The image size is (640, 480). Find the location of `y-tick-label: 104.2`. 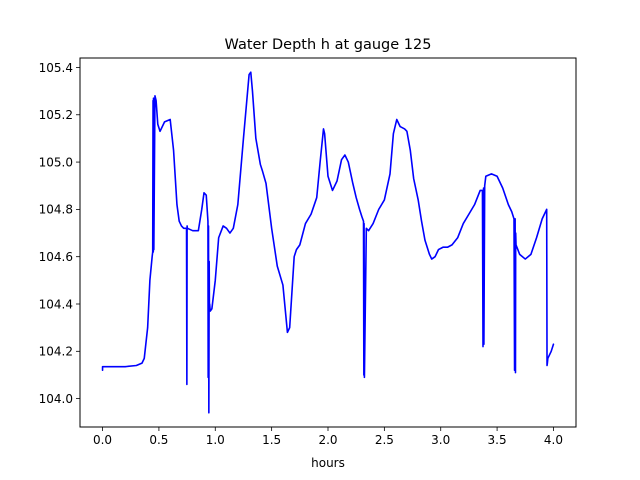

y-tick-label: 104.2 is located at coordinates (56, 352).